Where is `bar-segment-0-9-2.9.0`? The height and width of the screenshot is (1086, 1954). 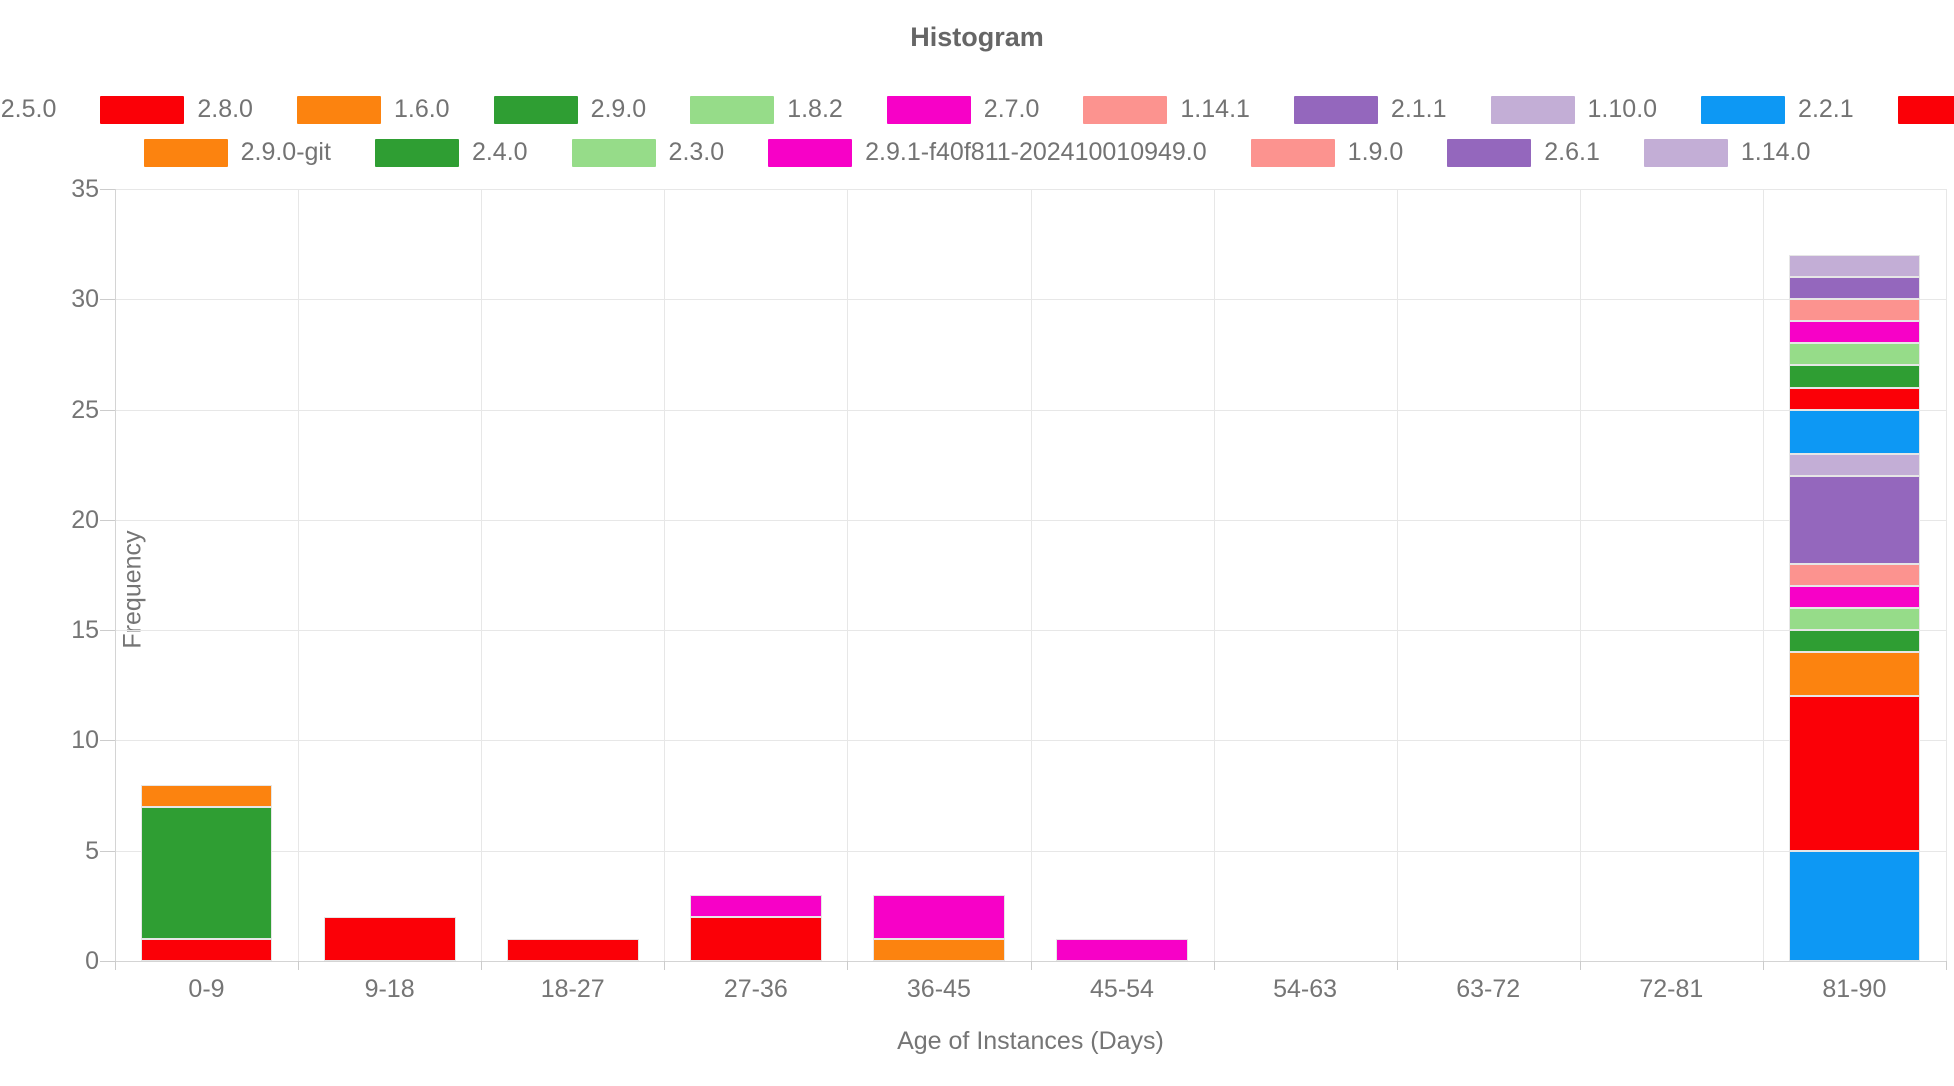 bar-segment-0-9-2.9.0 is located at coordinates (206, 872).